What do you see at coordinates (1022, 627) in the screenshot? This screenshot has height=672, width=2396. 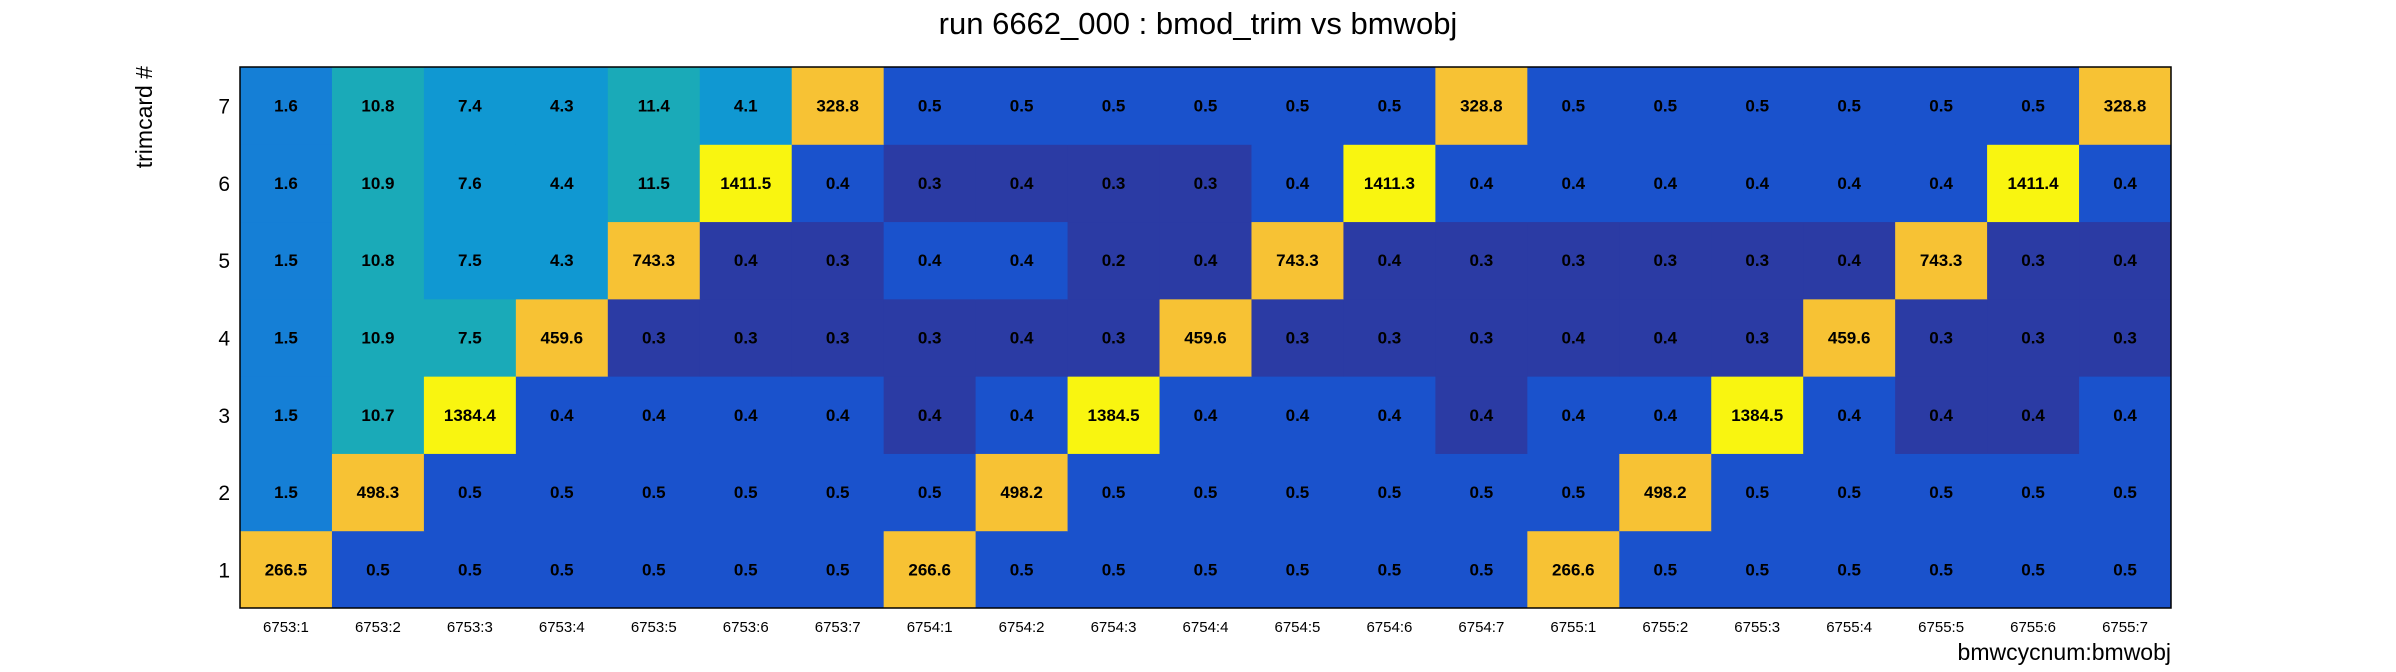 I see `x-tick-label: 6754:2` at bounding box center [1022, 627].